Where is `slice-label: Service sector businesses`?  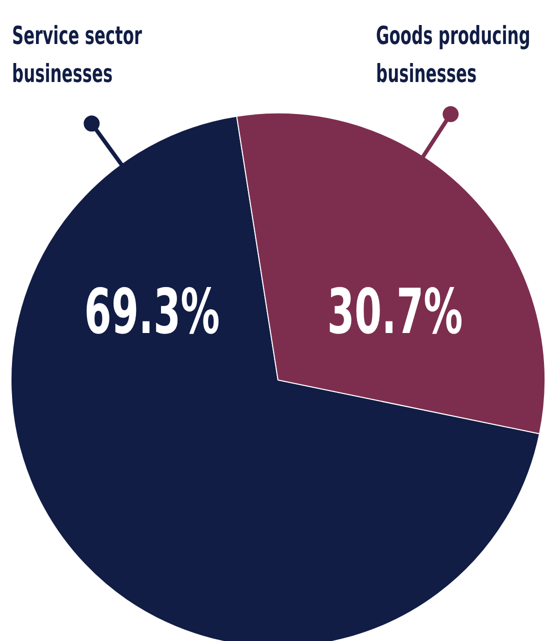
slice-label: Service sector businesses is located at coordinates (77, 55).